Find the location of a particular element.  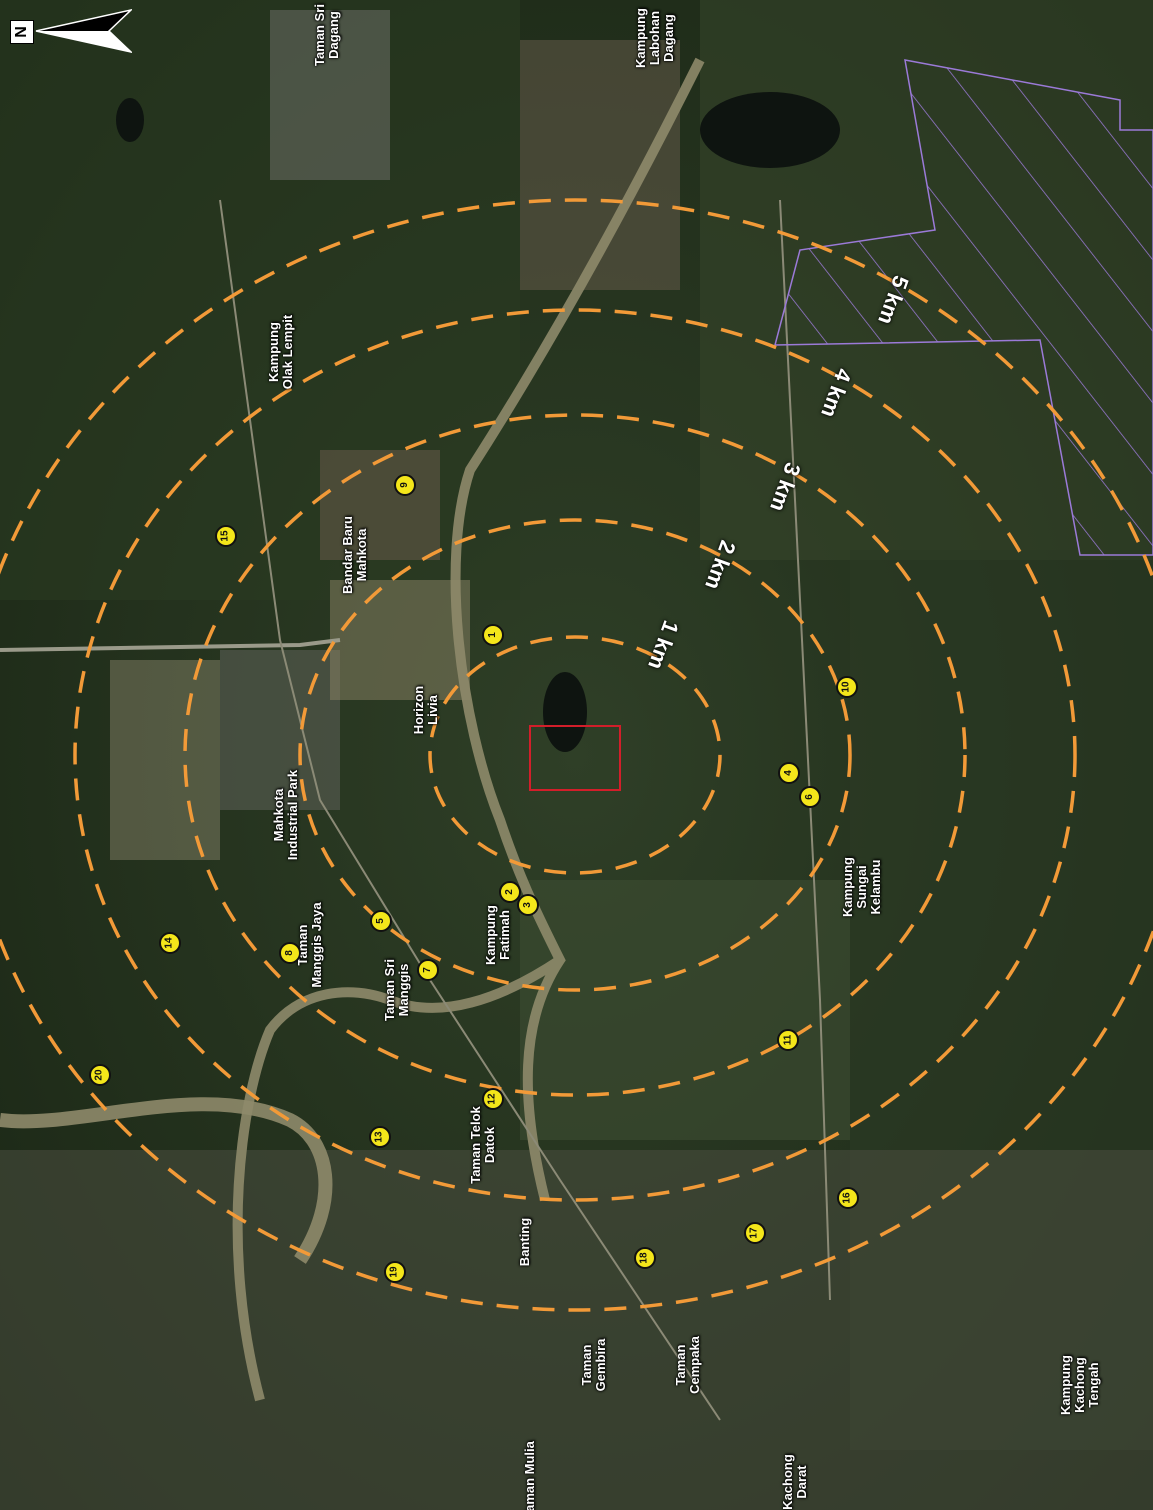

receptor-marker-number: 16 is located at coordinates (847, 1198).